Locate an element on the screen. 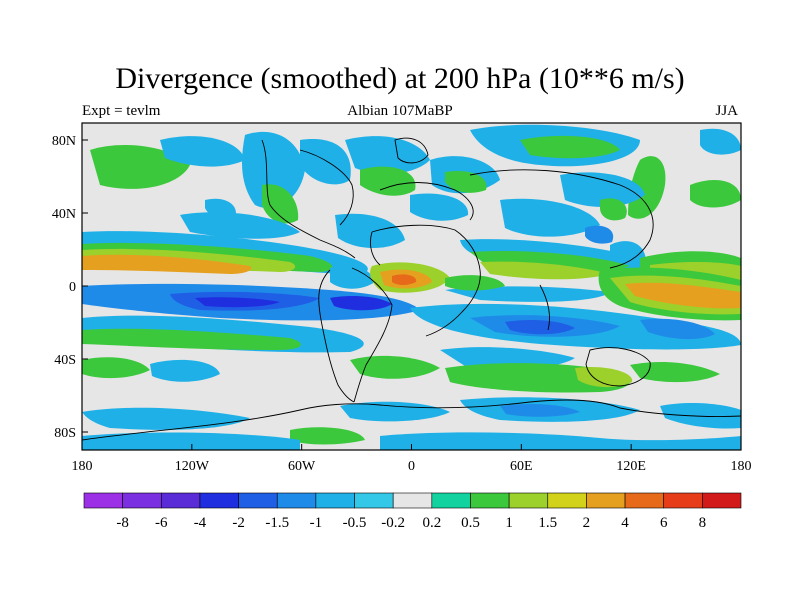 Image resolution: width=800 pixels, height=600 pixels. coastline-antarctica is located at coordinates (411, 420).